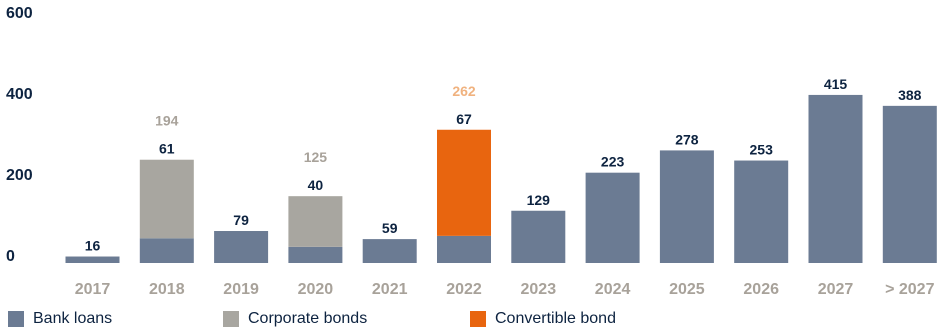  I want to click on value-label-bank-loans: 253, so click(762, 150).